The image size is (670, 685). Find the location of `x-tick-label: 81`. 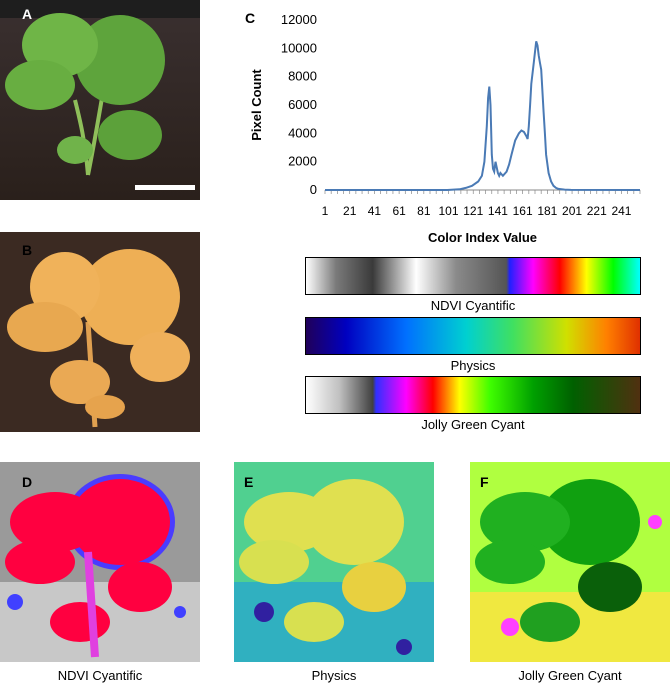

x-tick-label: 81 is located at coordinates (424, 211).